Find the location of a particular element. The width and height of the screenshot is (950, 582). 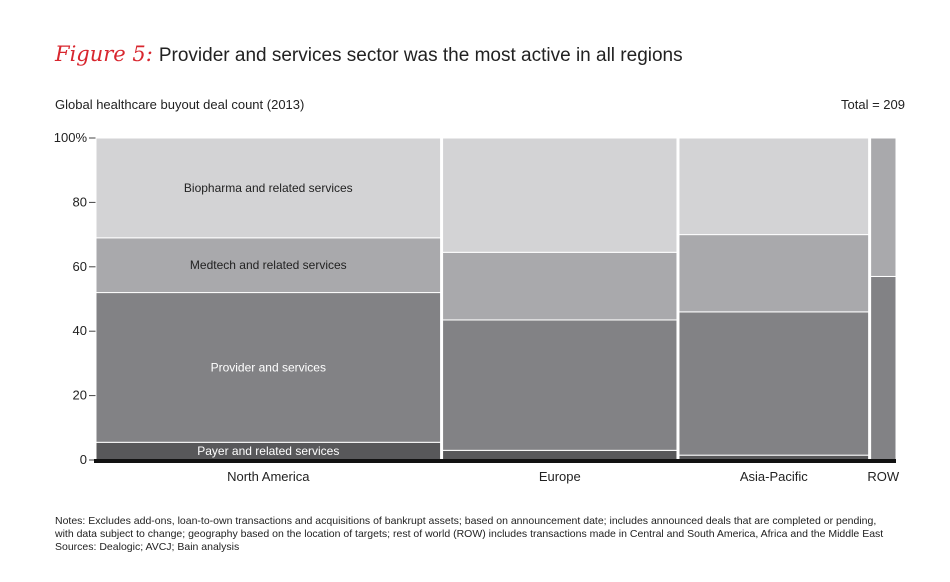

y-tick-label-80: 80 is located at coordinates (80, 201).